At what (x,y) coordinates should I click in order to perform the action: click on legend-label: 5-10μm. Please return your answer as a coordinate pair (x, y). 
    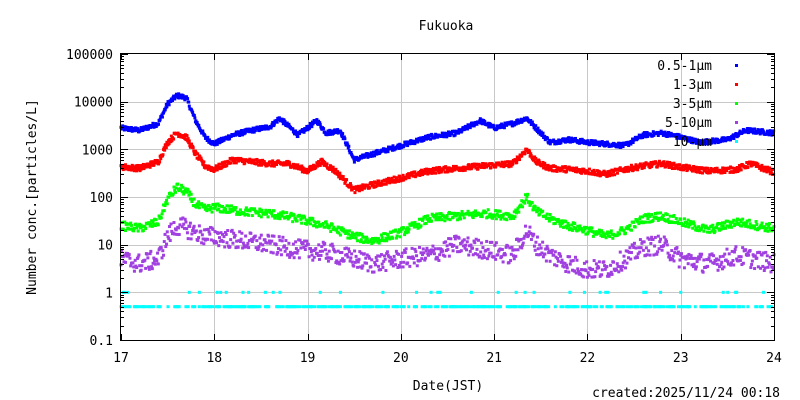
    Looking at the image, I should click on (688, 123).